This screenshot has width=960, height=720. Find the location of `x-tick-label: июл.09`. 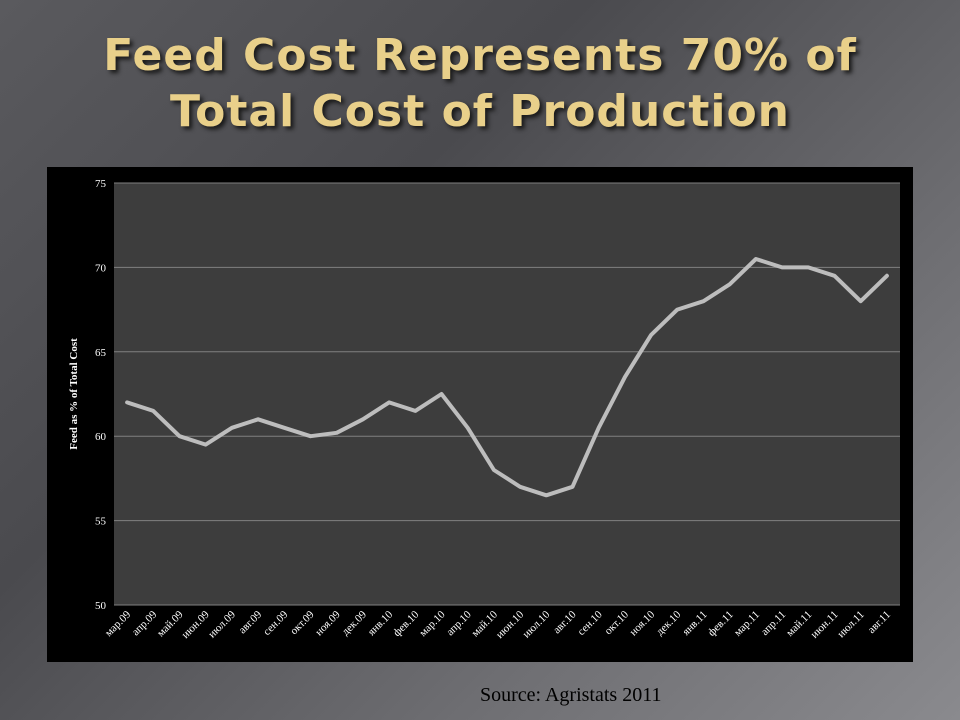

x-tick-label: июл.09 is located at coordinates (222, 624).